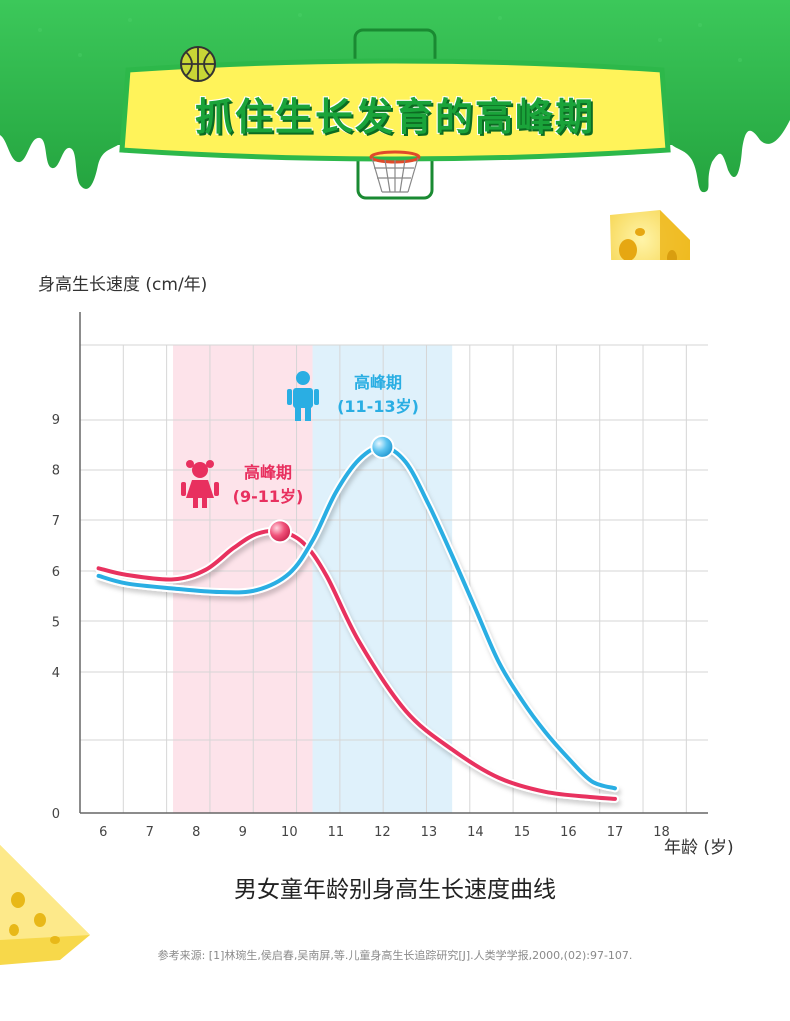 The height and width of the screenshot is (1021, 790). I want to click on x-tick-label: 11, so click(336, 832).